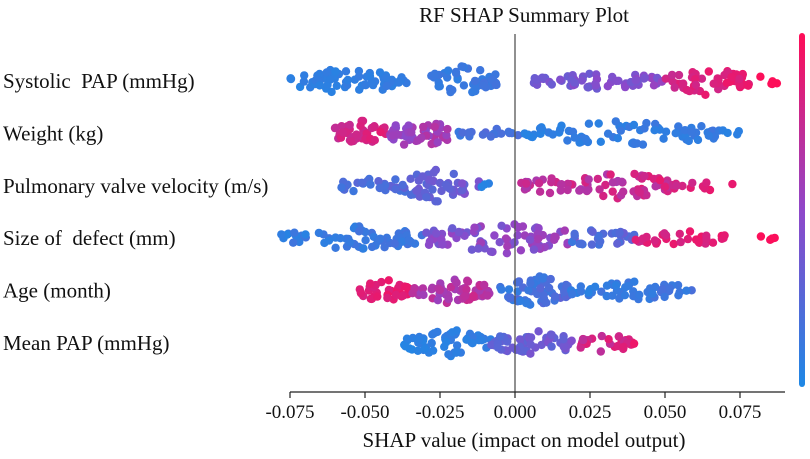 Image resolution: width=810 pixels, height=459 pixels. Describe the element at coordinates (513, 407) in the screenshot. I see `x-axis-ticks: -0.075 -0.050 -0.025 0.000 0.025 0.050 0.075` at that location.